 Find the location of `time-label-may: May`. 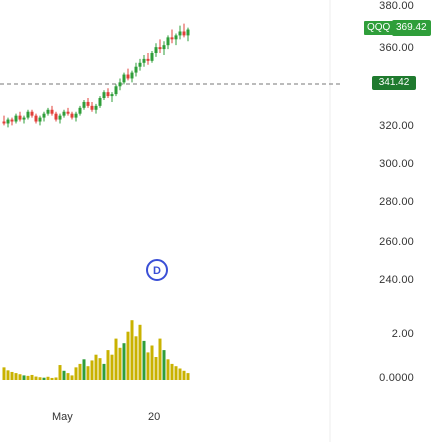

time-label-may: May is located at coordinates (62, 417).